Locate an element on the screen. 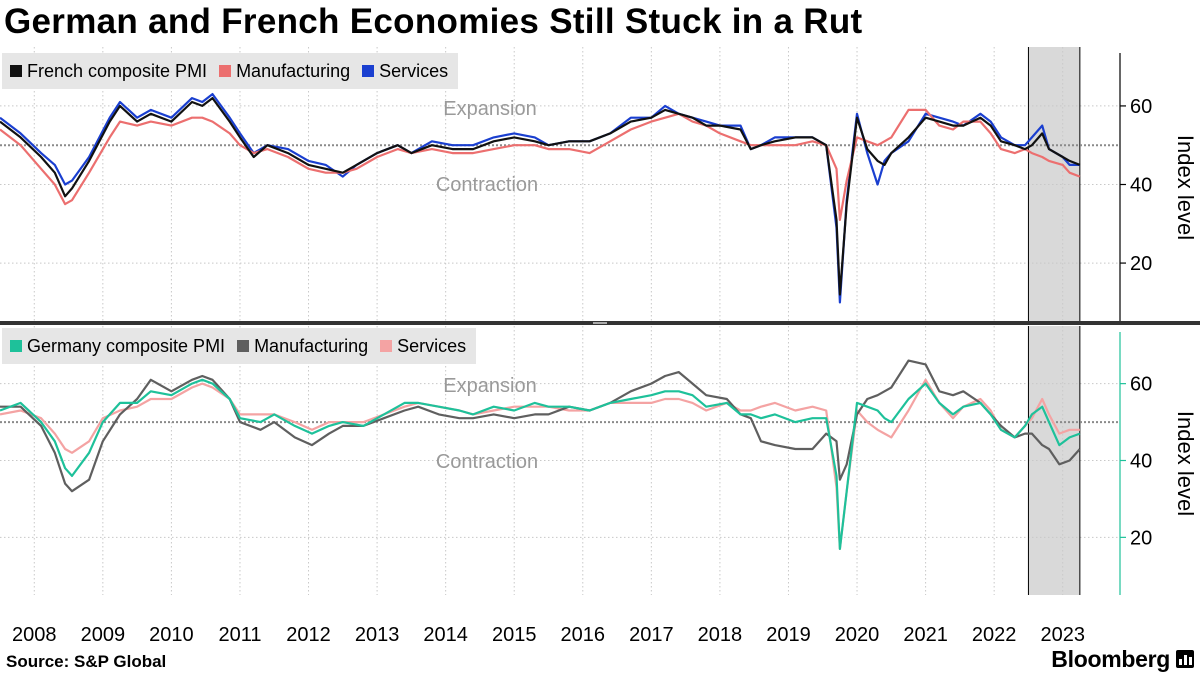 This screenshot has width=1200, height=675. germany-y-axis-title: Index level is located at coordinates (1185, 463).